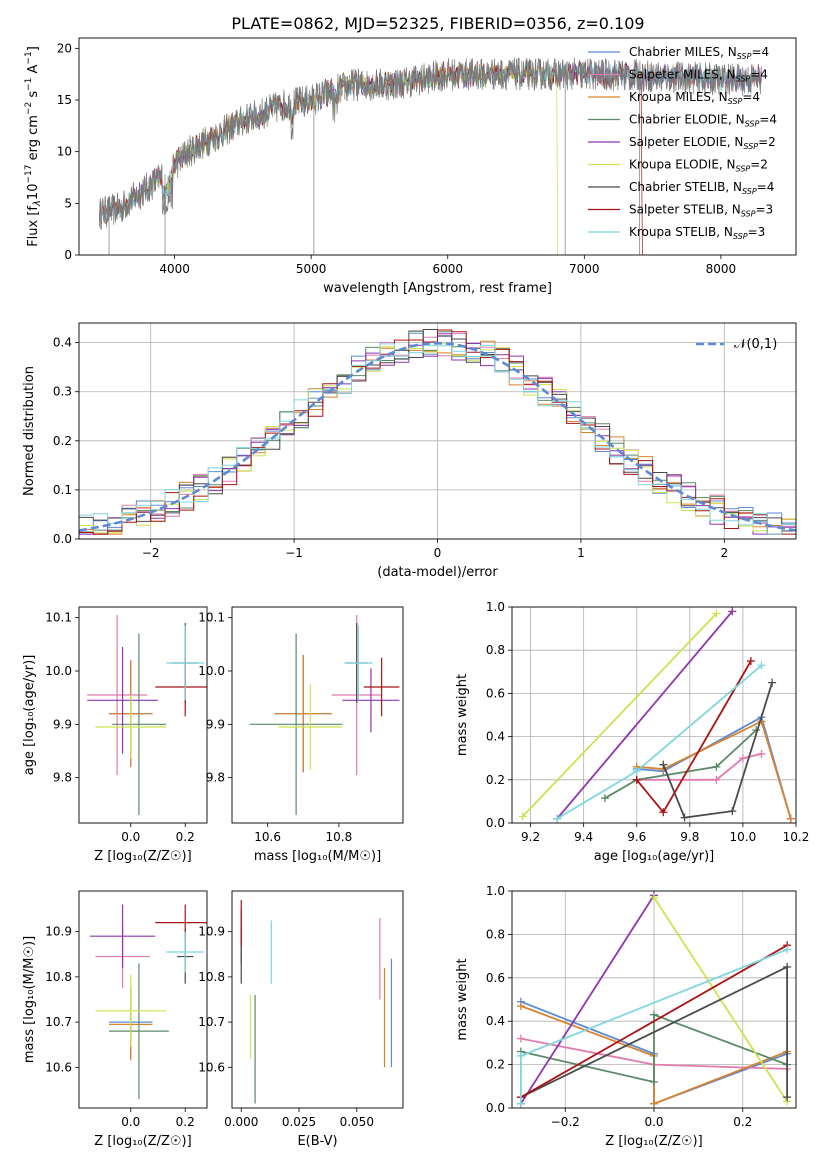 The width and height of the screenshot is (819, 1170). I want to click on x-tick-label: 1, so click(581, 553).